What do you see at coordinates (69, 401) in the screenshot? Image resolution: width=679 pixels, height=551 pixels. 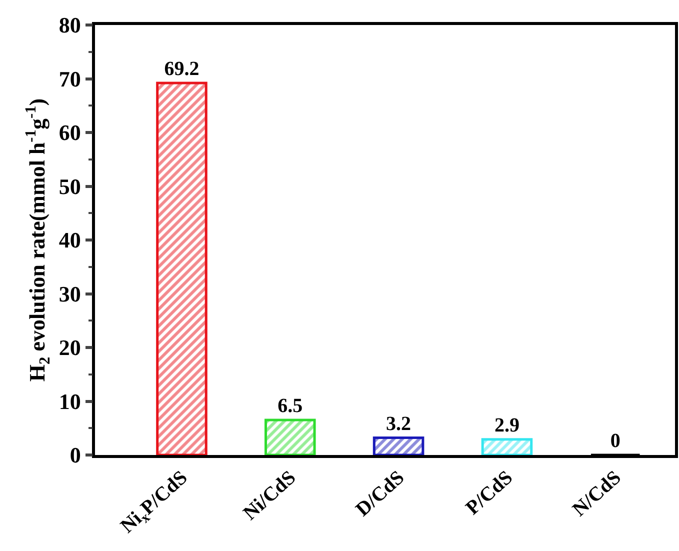 I see `y-tick-label: 10` at bounding box center [69, 401].